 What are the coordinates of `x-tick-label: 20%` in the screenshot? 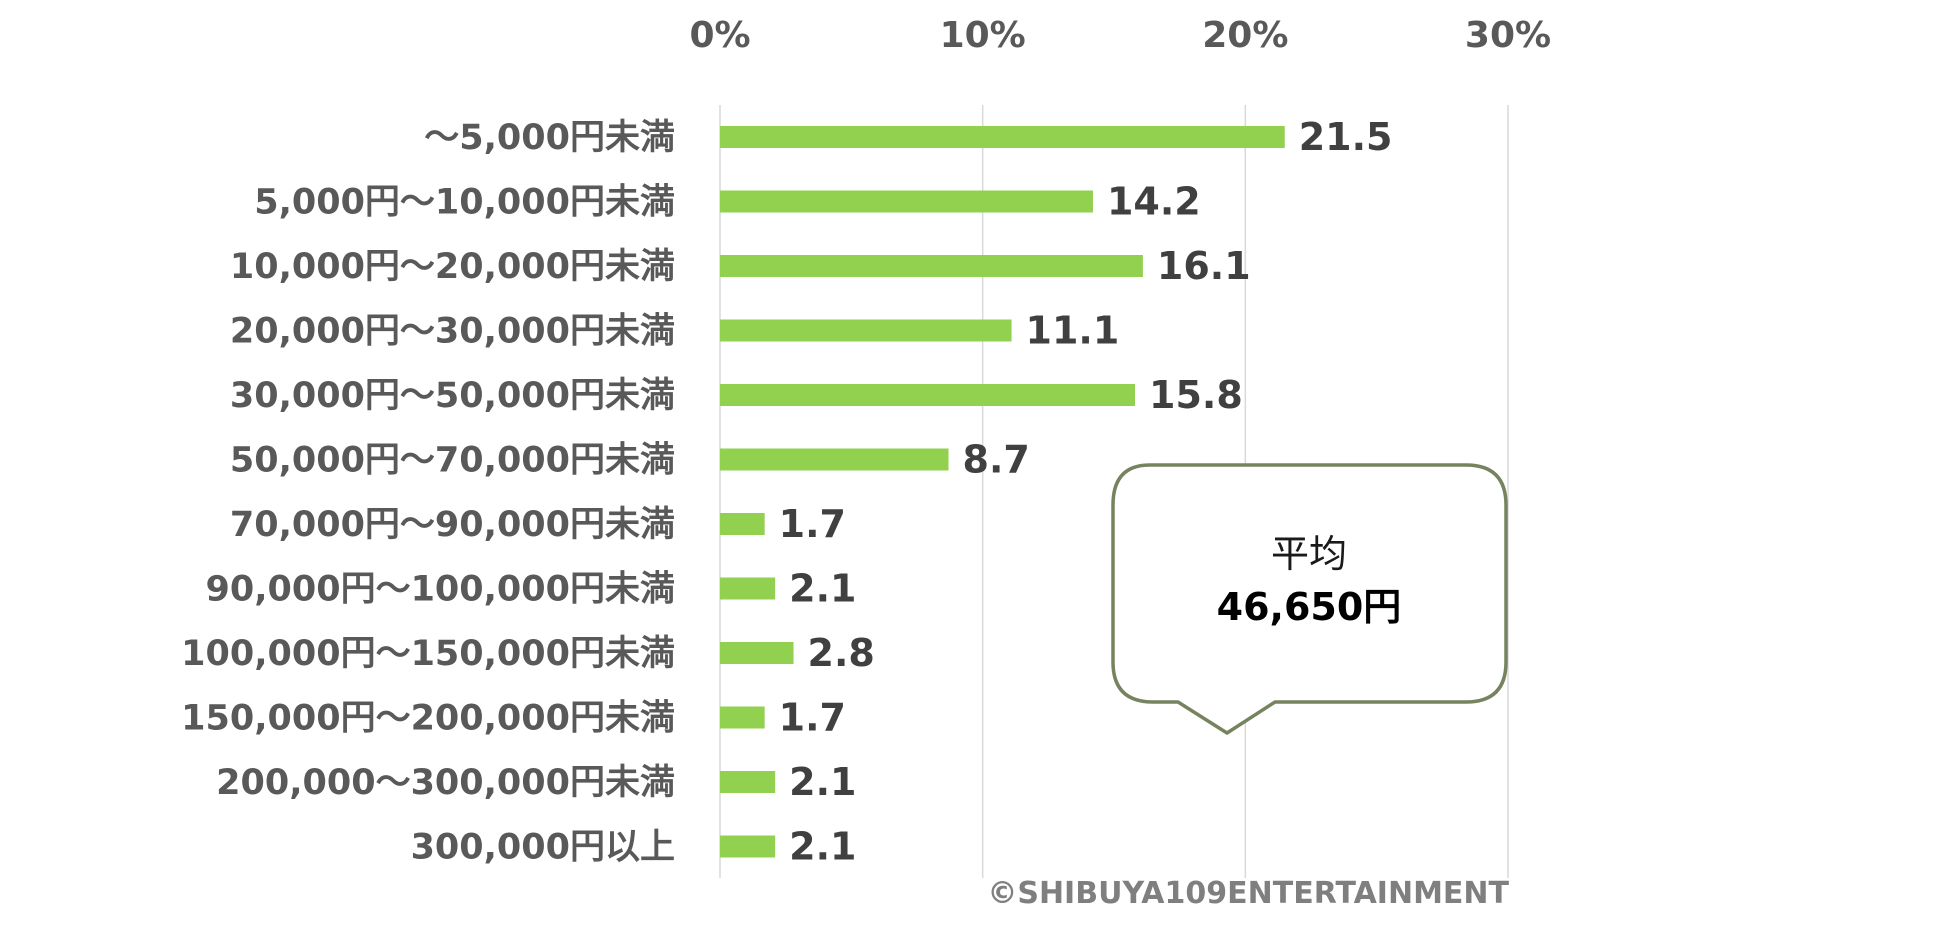 It's located at (1245, 35).